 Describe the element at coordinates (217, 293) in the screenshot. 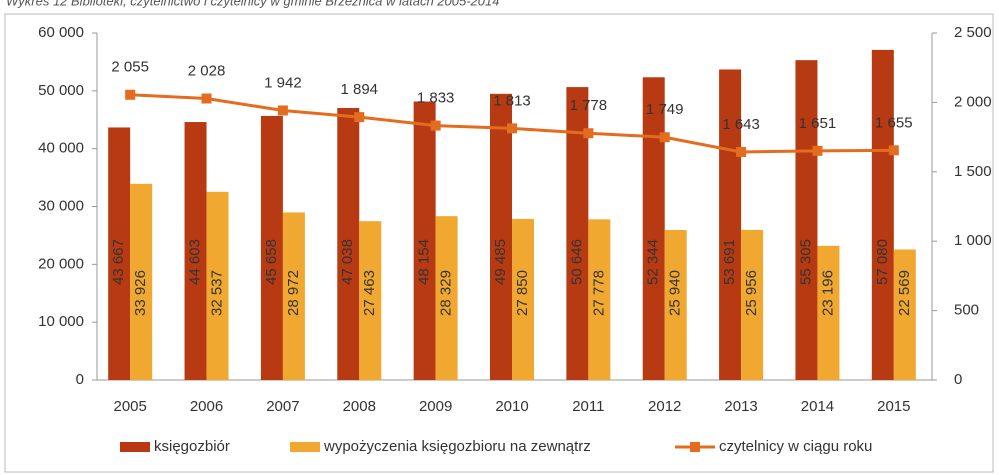

I see `bar-value-label: 32 537` at that location.